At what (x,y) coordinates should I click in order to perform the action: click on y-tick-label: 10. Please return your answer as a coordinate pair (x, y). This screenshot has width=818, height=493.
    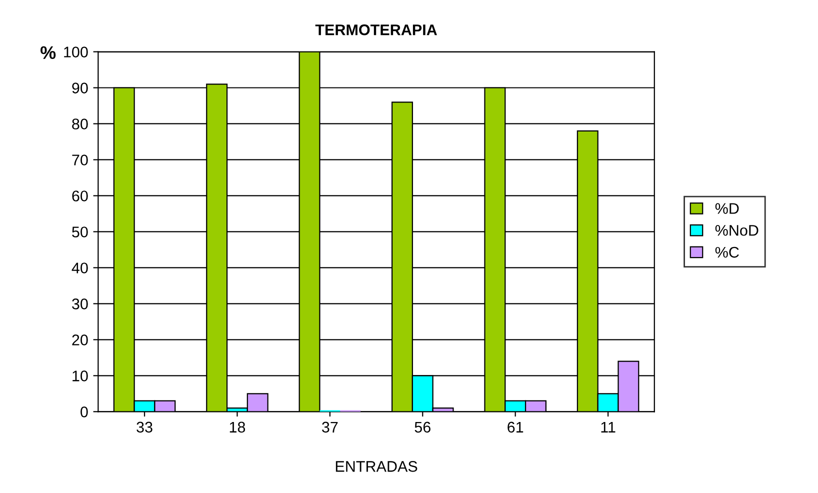
    Looking at the image, I should click on (80, 376).